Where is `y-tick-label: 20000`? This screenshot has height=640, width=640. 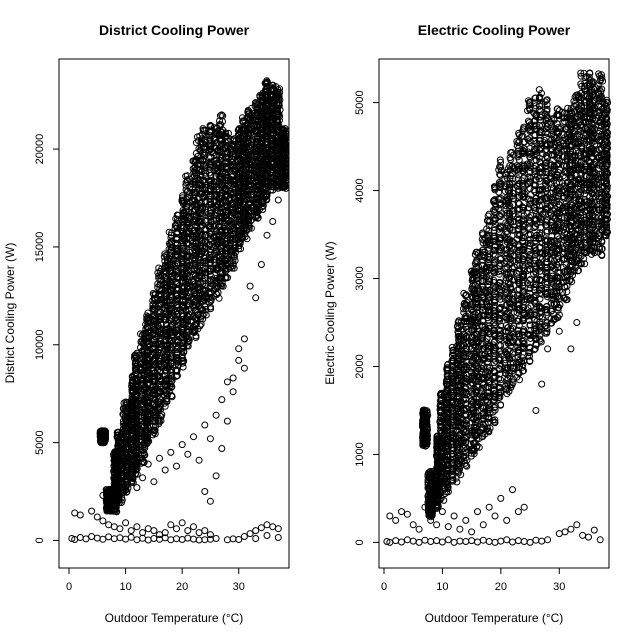 y-tick-label: 20000 is located at coordinates (40, 149).